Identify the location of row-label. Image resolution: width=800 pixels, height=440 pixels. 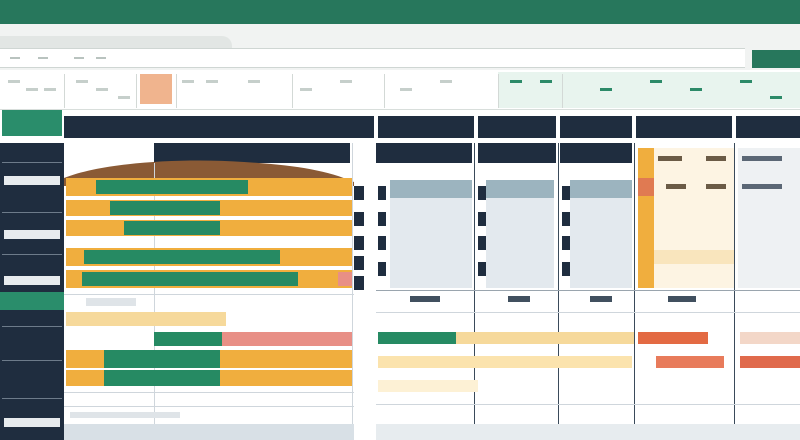
(125, 415).